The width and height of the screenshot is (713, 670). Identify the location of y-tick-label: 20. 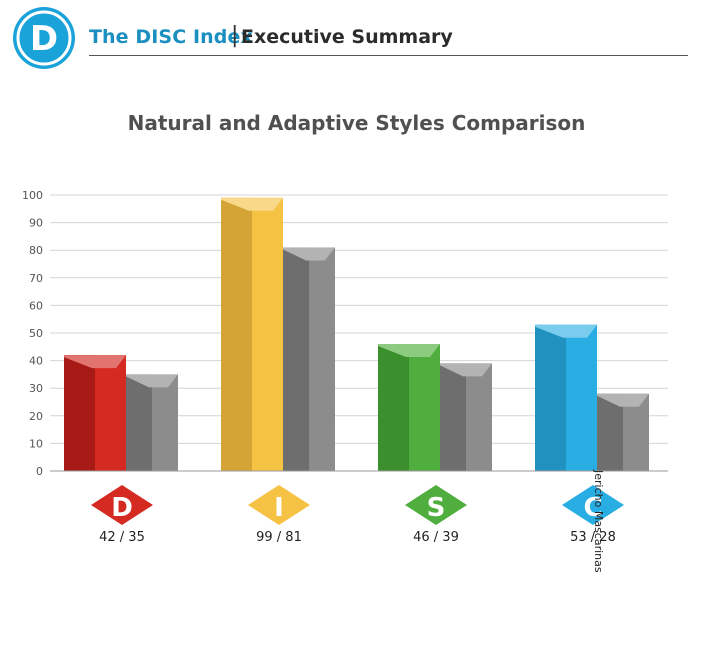
(36, 416).